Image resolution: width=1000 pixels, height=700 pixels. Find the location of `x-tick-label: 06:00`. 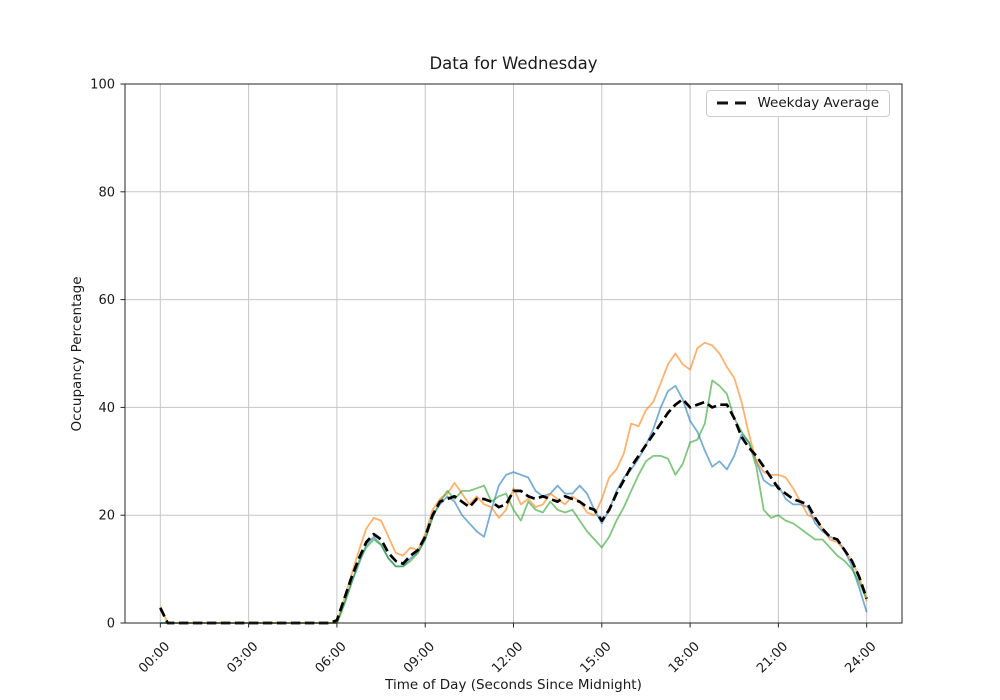

x-tick-label: 06:00 is located at coordinates (331, 657).